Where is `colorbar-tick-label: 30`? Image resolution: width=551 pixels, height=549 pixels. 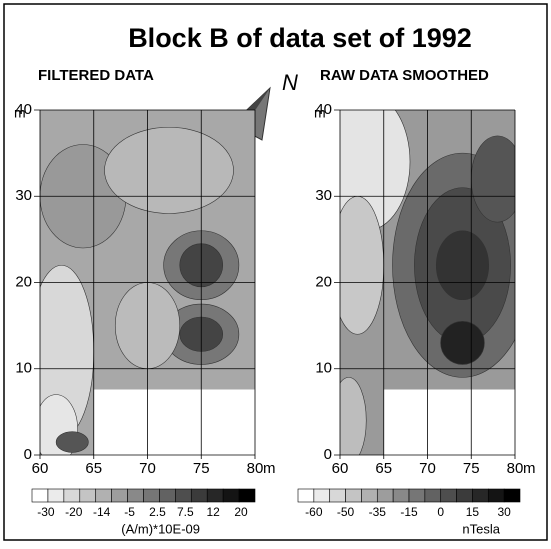
colorbar-tick-label: 30 is located at coordinates (504, 512).